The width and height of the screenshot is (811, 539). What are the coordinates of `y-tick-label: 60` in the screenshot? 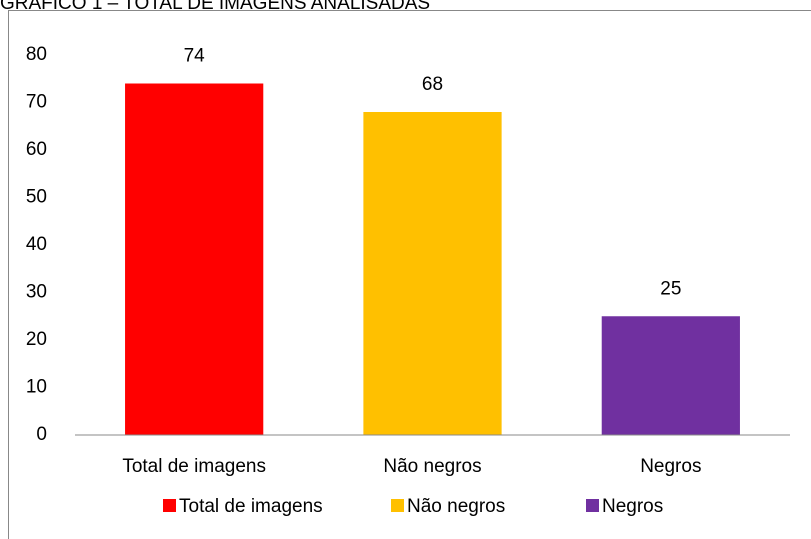 It's located at (36, 149).